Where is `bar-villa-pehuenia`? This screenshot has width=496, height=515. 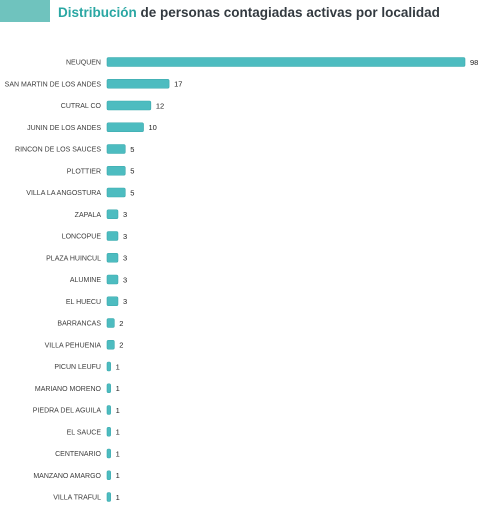
bar-villa-pehuenia is located at coordinates (110, 344).